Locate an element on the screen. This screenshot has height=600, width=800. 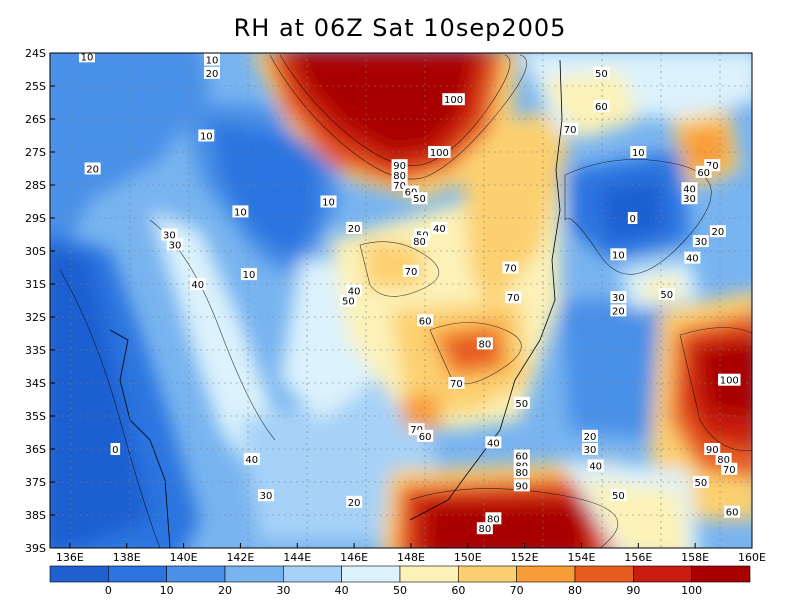
lon-label: 138E is located at coordinates (127, 557).